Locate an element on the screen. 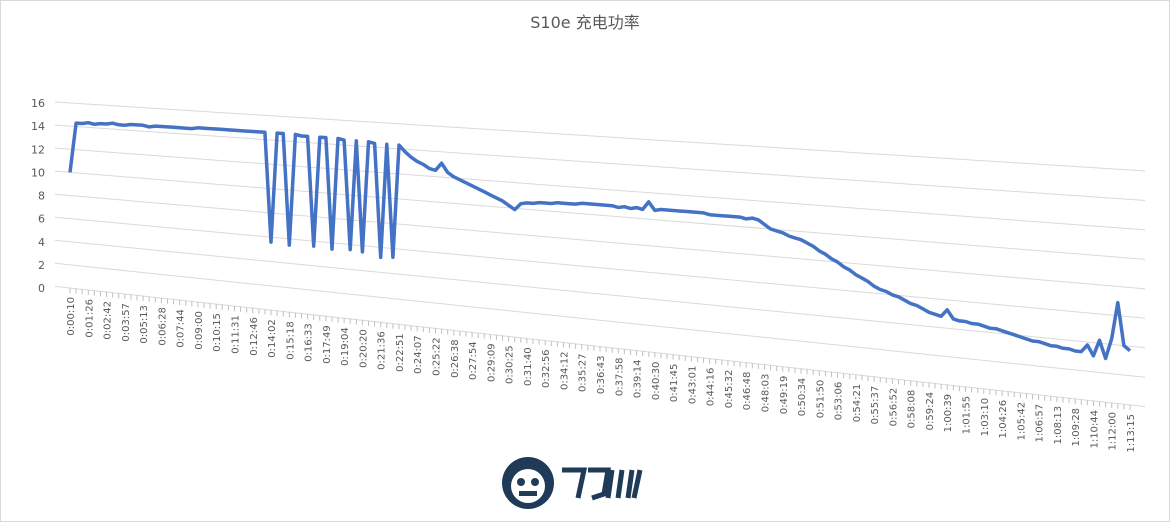  x-tick-label: 0:21:36 is located at coordinates (382, 350).